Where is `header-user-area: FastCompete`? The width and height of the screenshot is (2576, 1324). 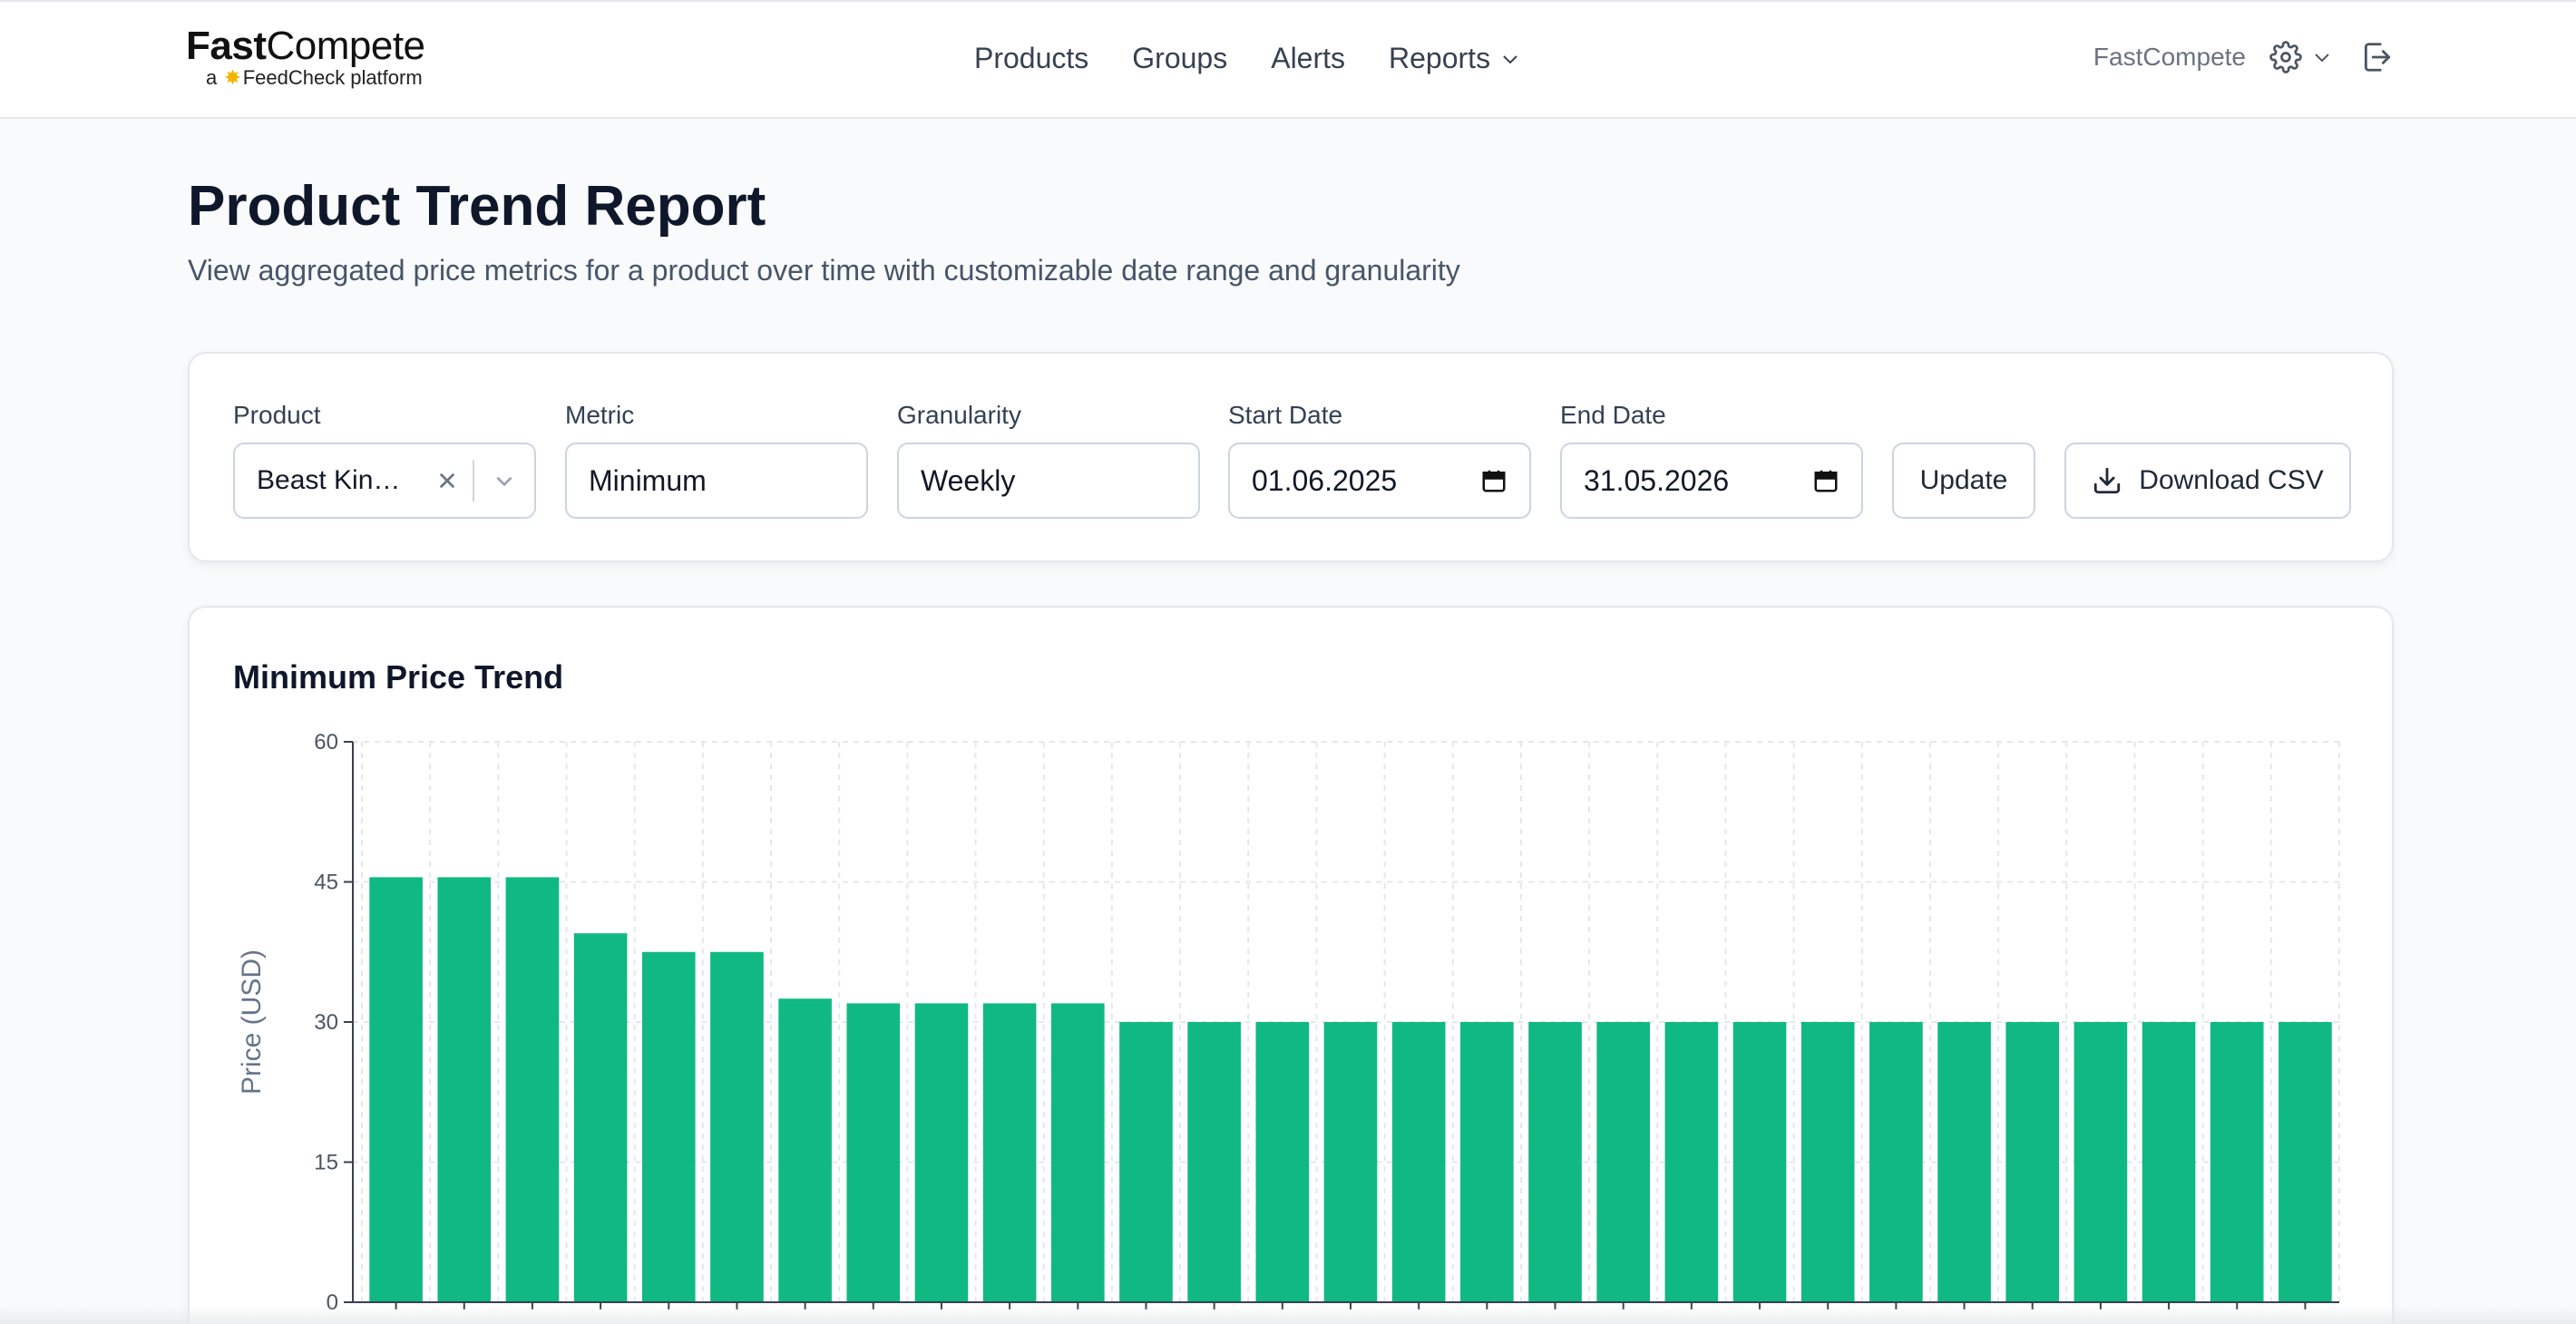
header-user-area: FastCompete is located at coordinates (2244, 57).